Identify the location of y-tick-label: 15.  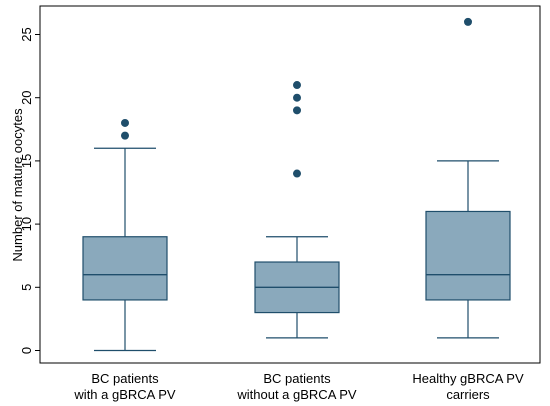
(26, 161).